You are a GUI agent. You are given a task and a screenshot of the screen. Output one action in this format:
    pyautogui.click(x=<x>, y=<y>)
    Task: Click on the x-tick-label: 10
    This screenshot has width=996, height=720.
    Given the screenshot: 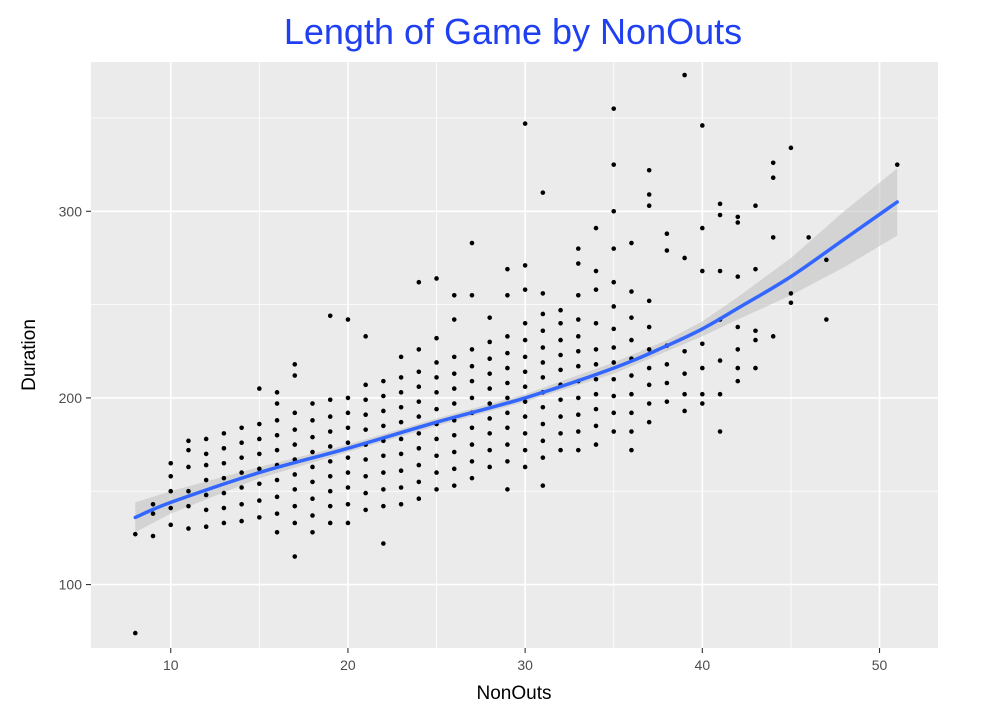 What is the action you would take?
    pyautogui.click(x=171, y=665)
    